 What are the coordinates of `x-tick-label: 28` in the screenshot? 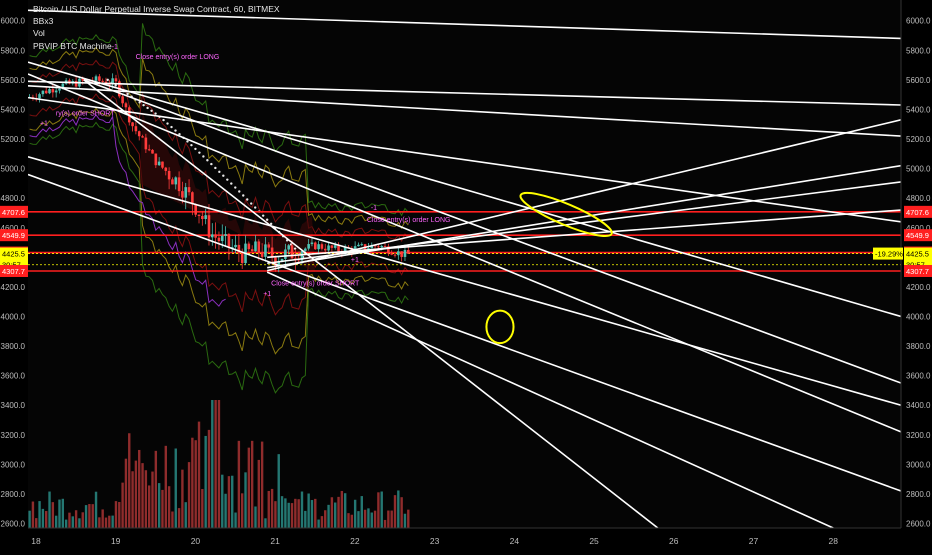 It's located at (833, 541).